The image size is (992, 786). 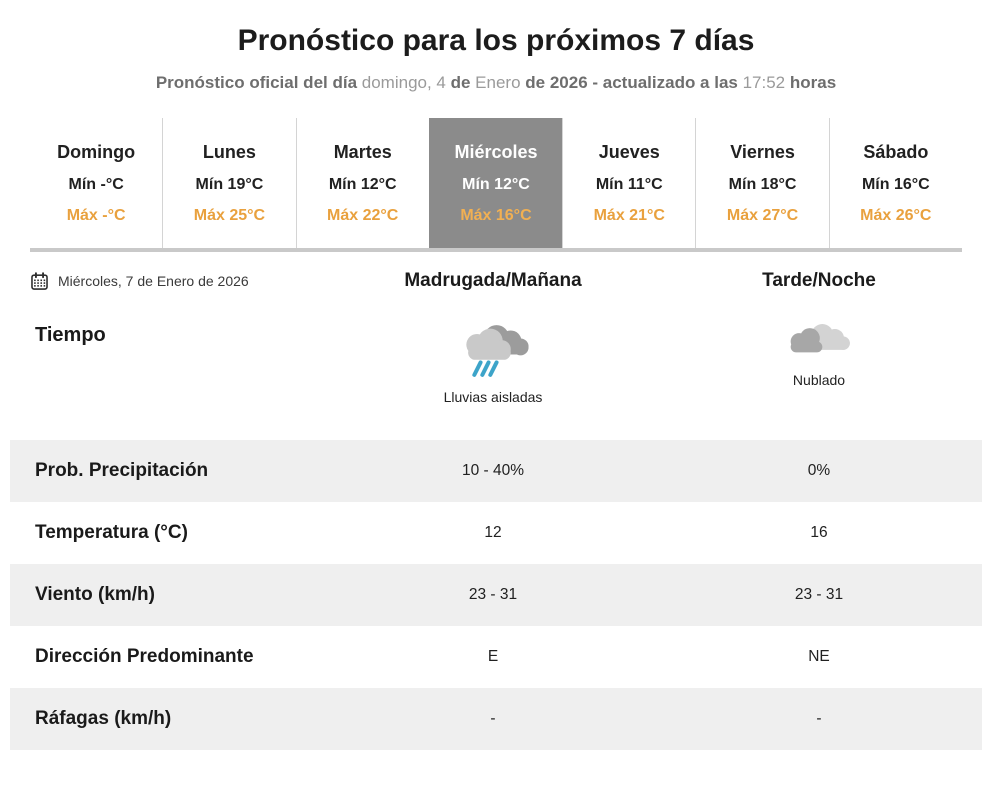 I want to click on table-row-rafagas: Ráfagas (km/h) - -, so click(x=496, y=719).